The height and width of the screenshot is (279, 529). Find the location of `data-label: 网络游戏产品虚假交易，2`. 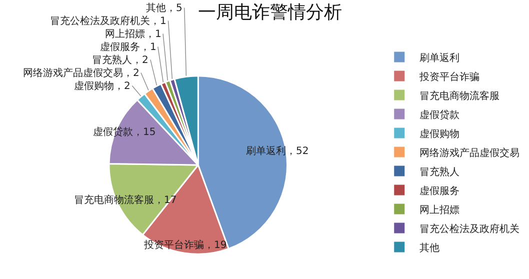

data-label: 网络游戏产品虚假交易，2 is located at coordinates (81, 73).